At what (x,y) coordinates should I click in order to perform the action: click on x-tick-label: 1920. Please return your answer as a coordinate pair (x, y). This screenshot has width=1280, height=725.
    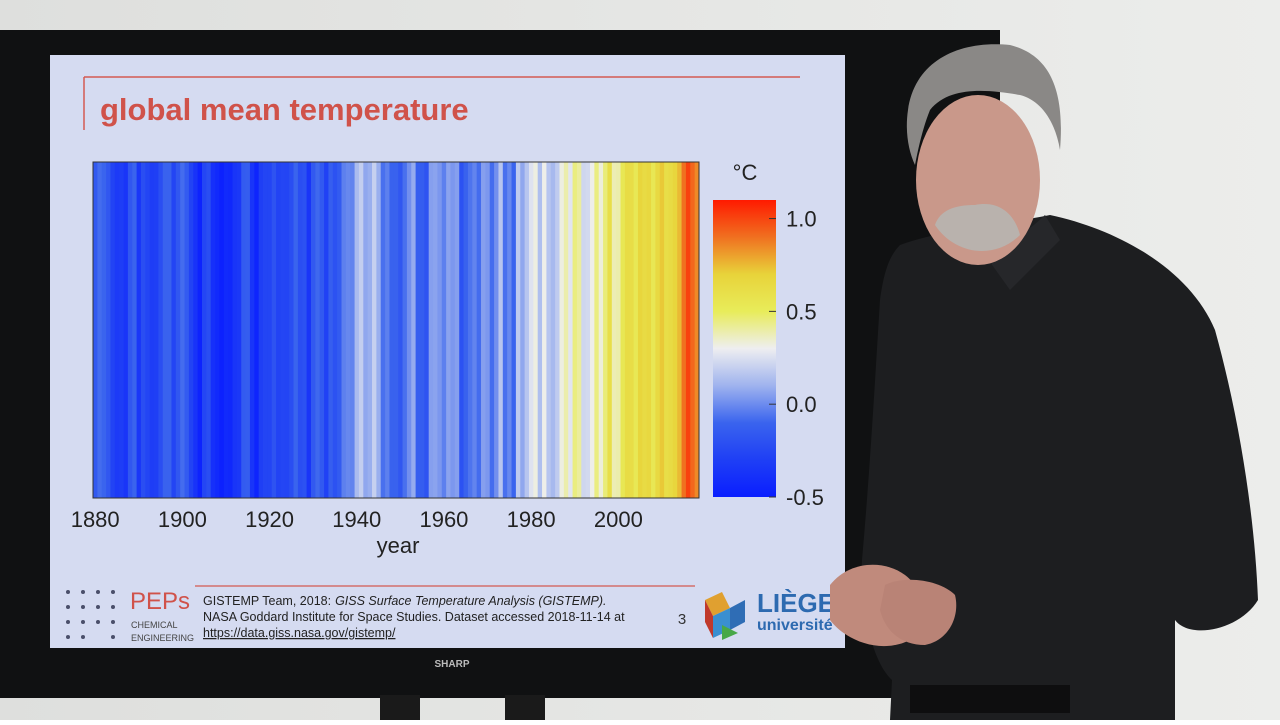
    Looking at the image, I should click on (269, 519).